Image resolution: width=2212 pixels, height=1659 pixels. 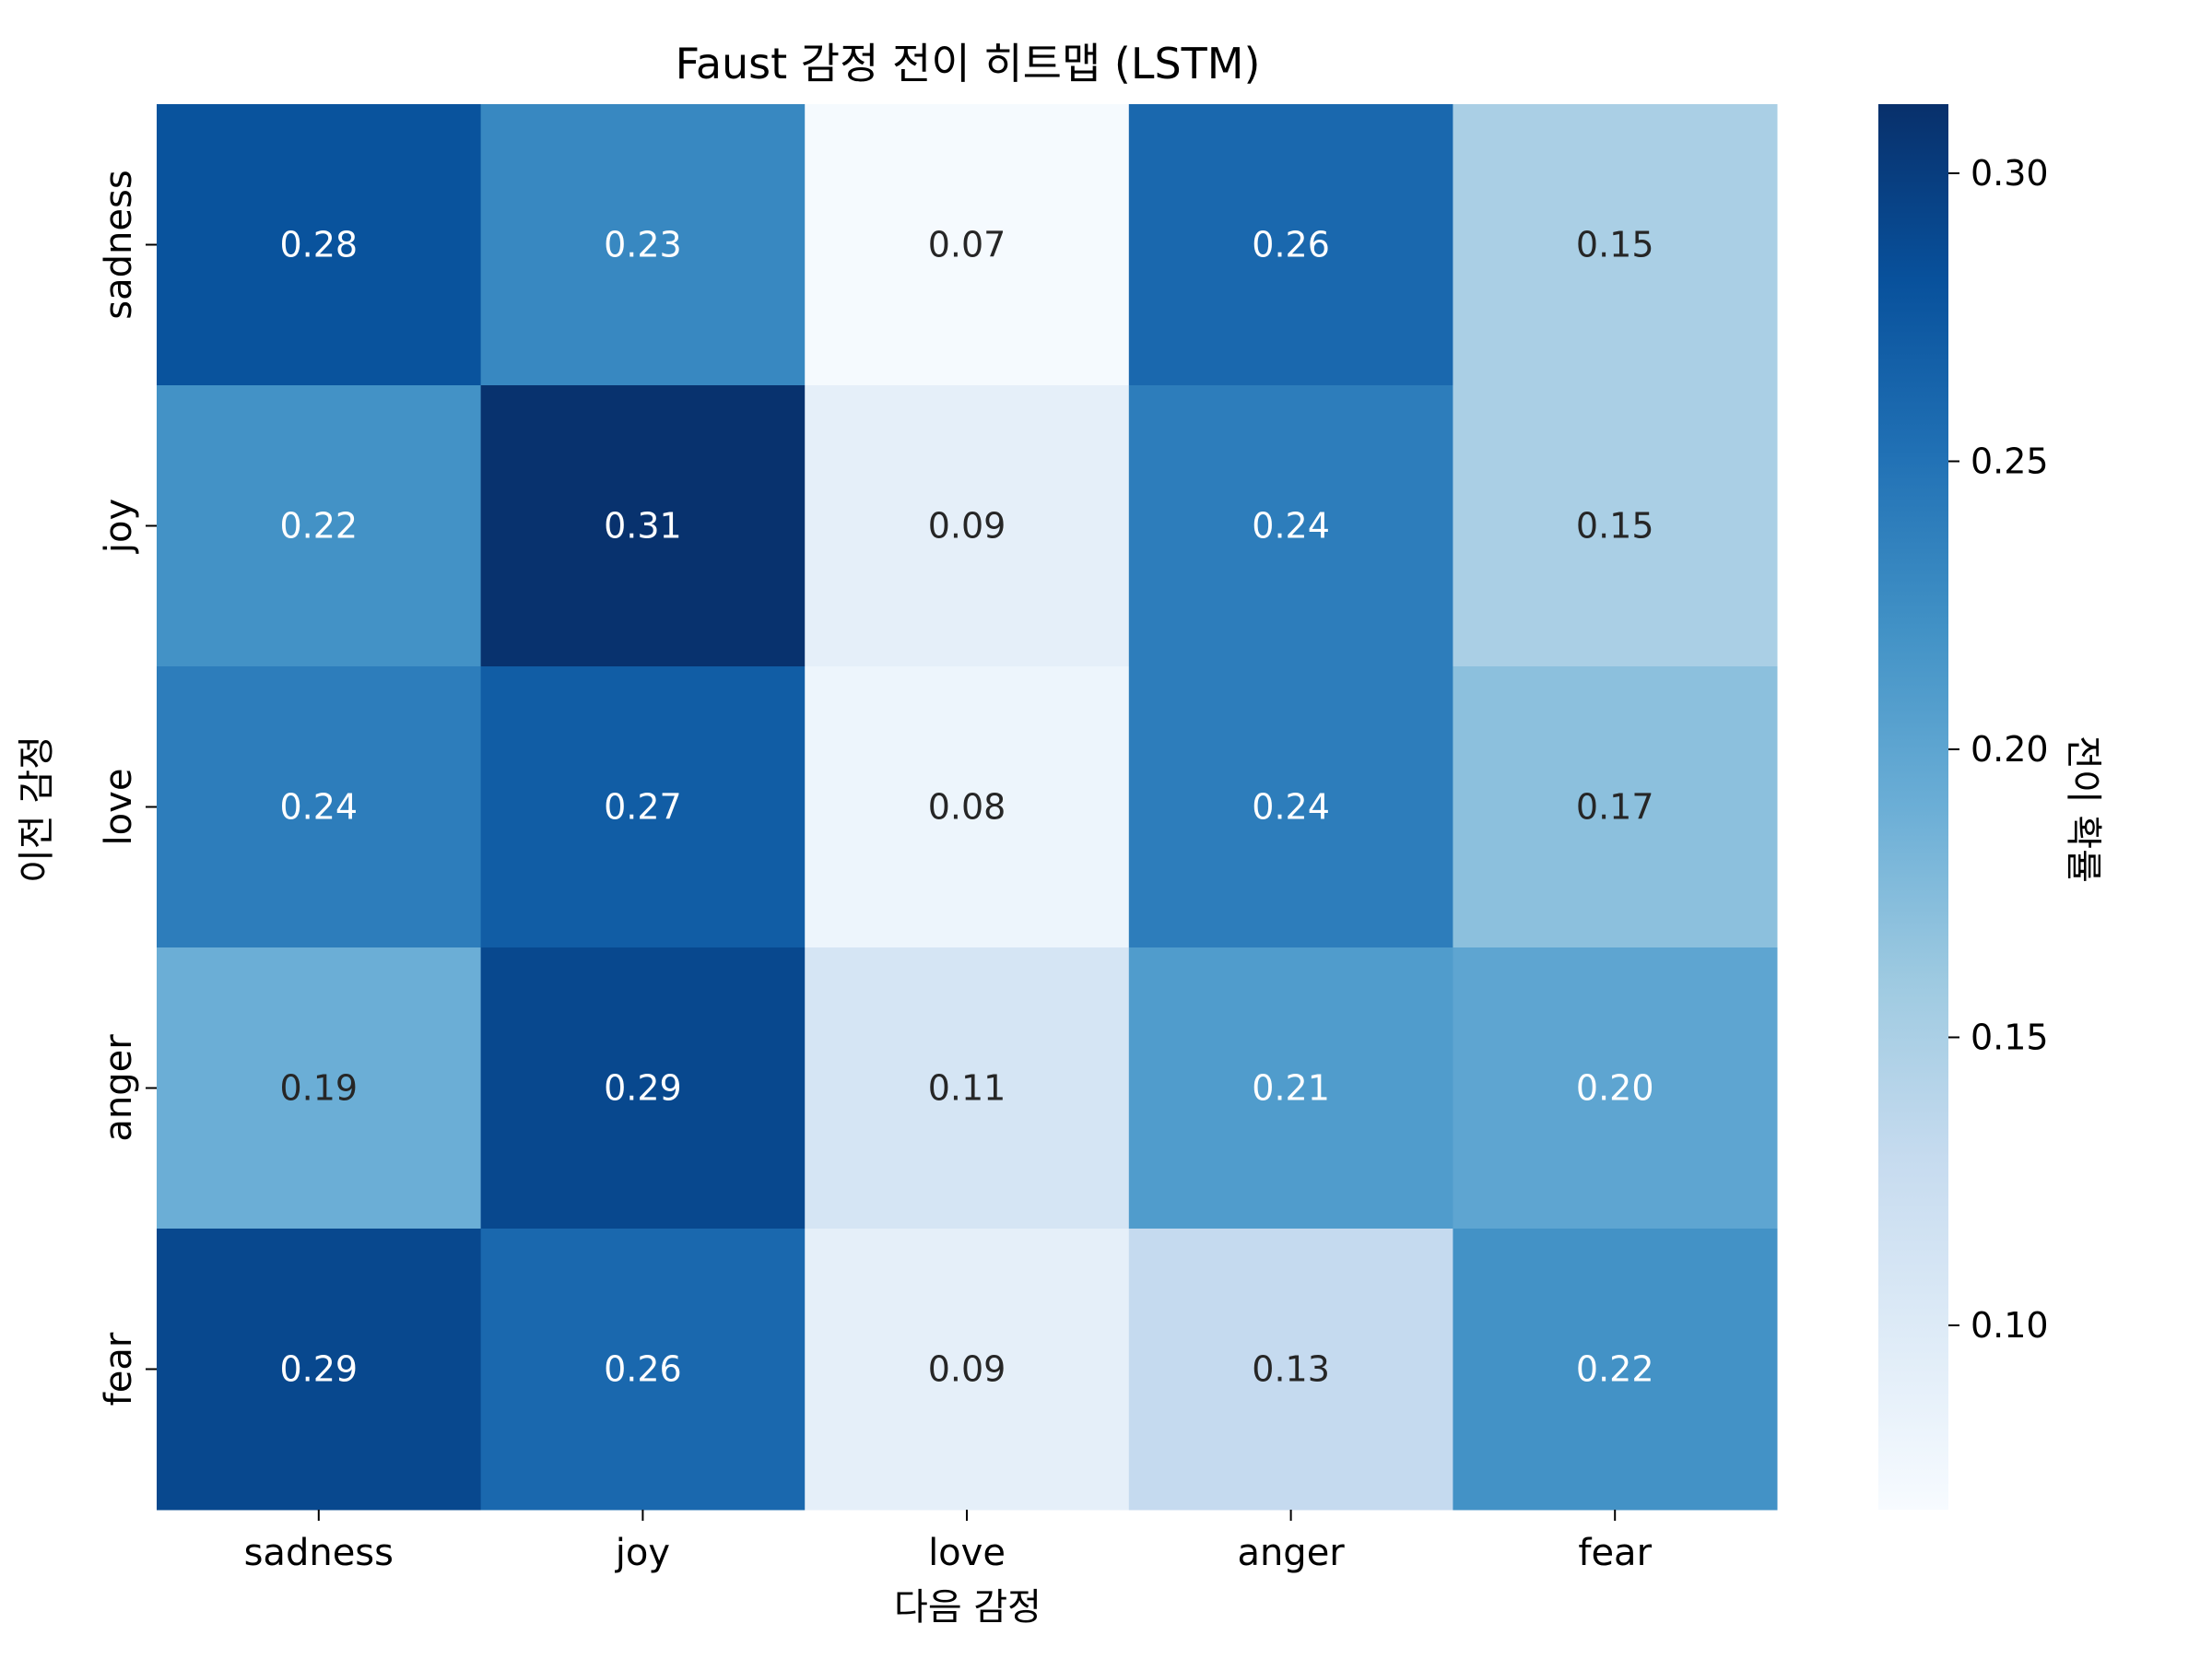 What do you see at coordinates (119, 807) in the screenshot?
I see `y-tick-label: love` at bounding box center [119, 807].